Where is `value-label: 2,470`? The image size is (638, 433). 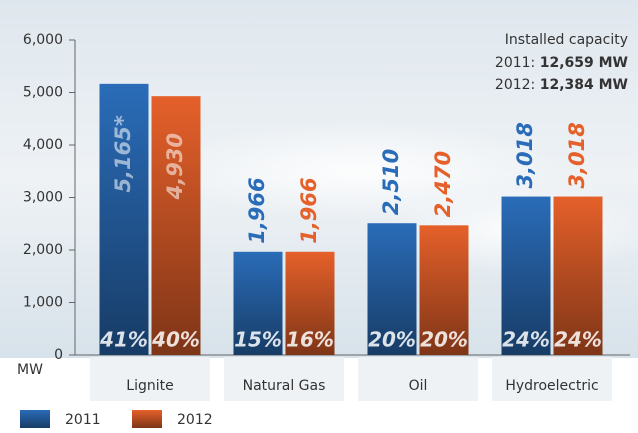 value-label: 2,470 is located at coordinates (443, 184).